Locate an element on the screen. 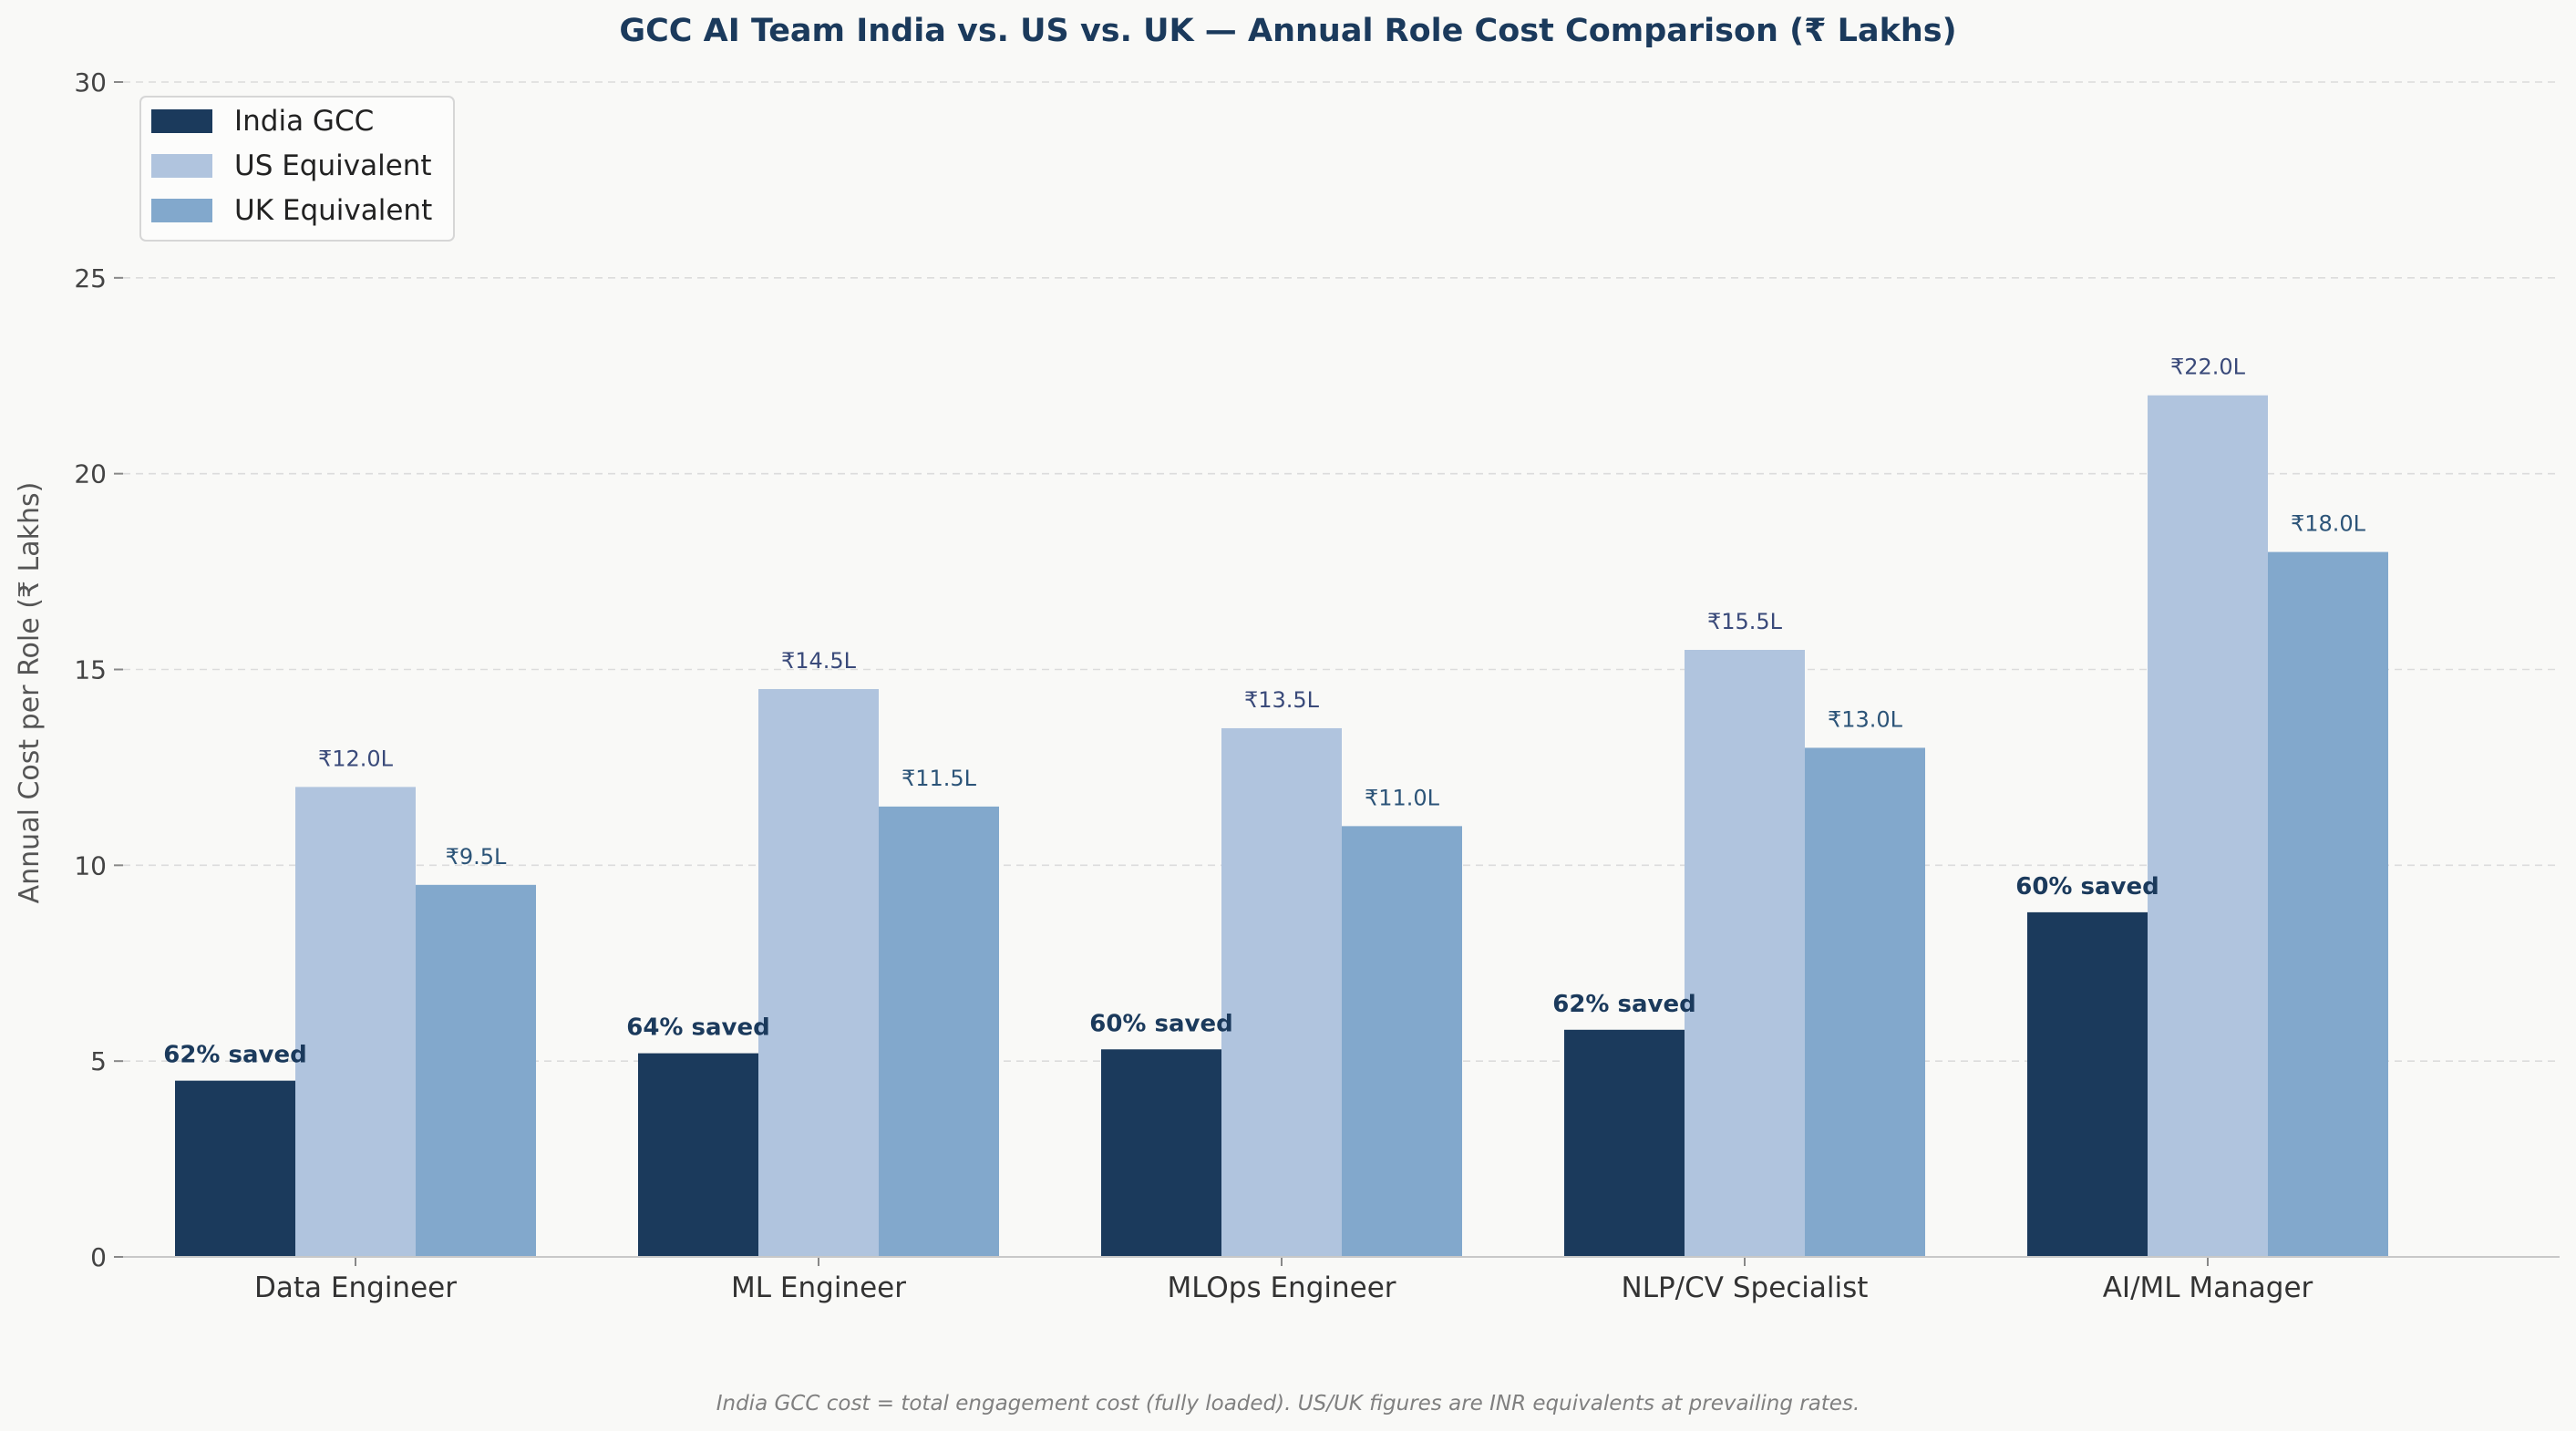  x-tick-label: ML Engineer is located at coordinates (818, 1287).